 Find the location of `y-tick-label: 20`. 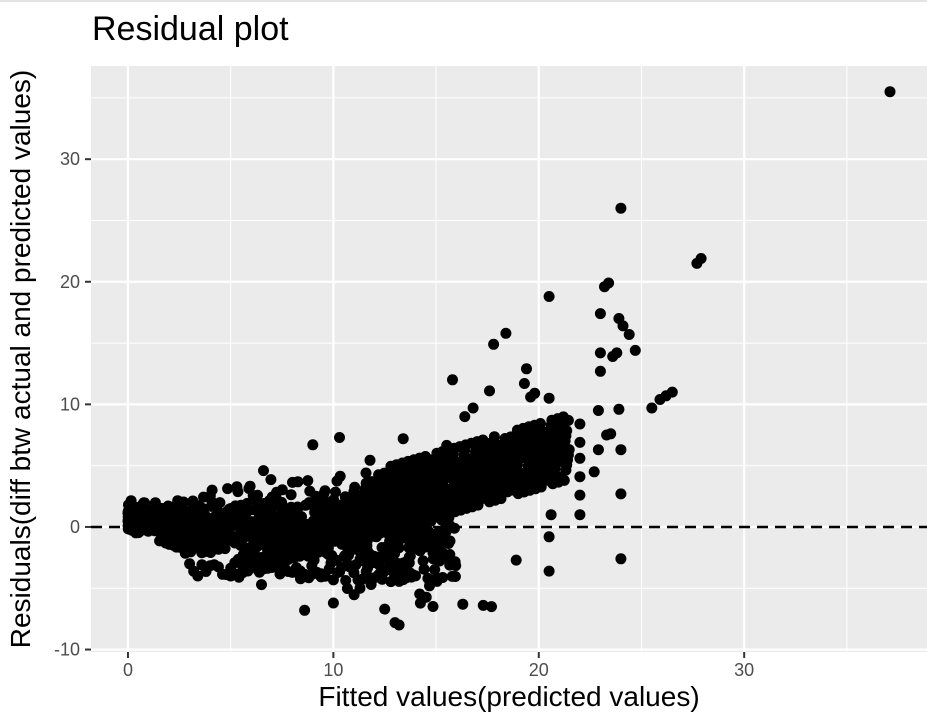

y-tick-label: 20 is located at coordinates (70, 282).